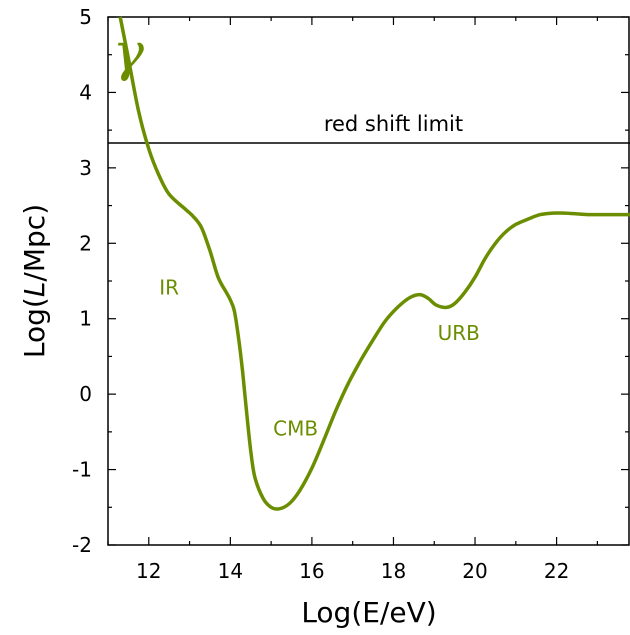 Image resolution: width=630 pixels, height=635 pixels. What do you see at coordinates (82, 545) in the screenshot?
I see `y-tick-label: -2` at bounding box center [82, 545].